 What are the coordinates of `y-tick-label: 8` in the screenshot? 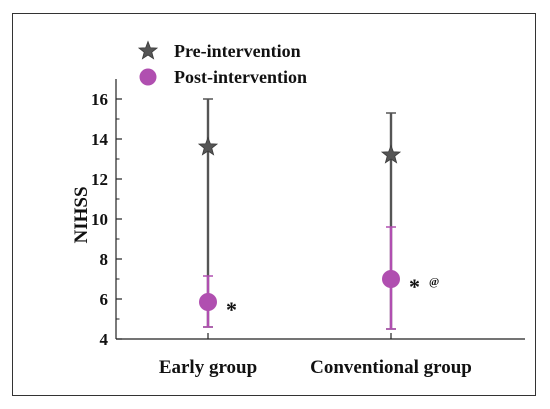 It's located at (104, 259).